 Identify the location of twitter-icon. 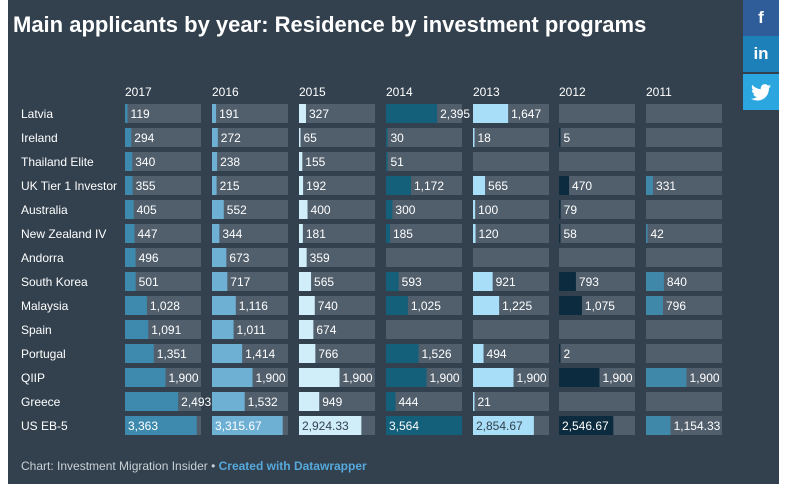
(761, 91).